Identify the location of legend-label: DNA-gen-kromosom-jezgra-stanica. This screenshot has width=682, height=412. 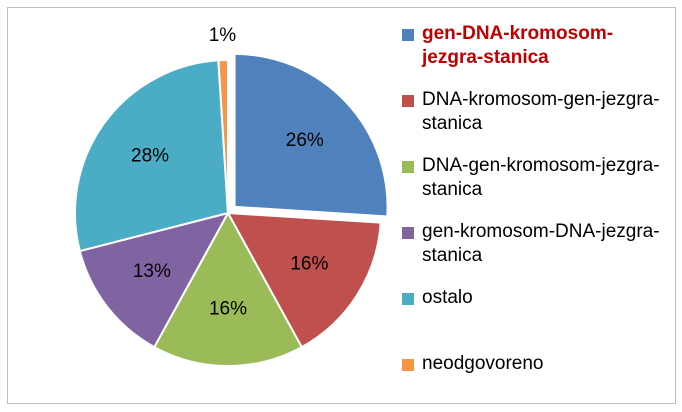
(541, 177).